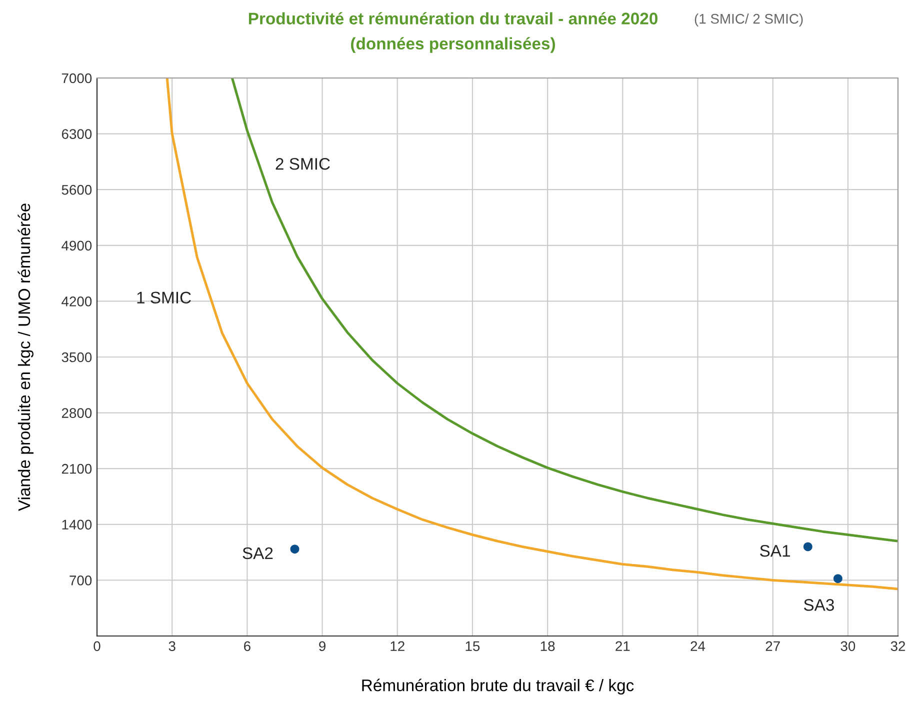  Describe the element at coordinates (623, 646) in the screenshot. I see `x-tick-label: 21` at that location.